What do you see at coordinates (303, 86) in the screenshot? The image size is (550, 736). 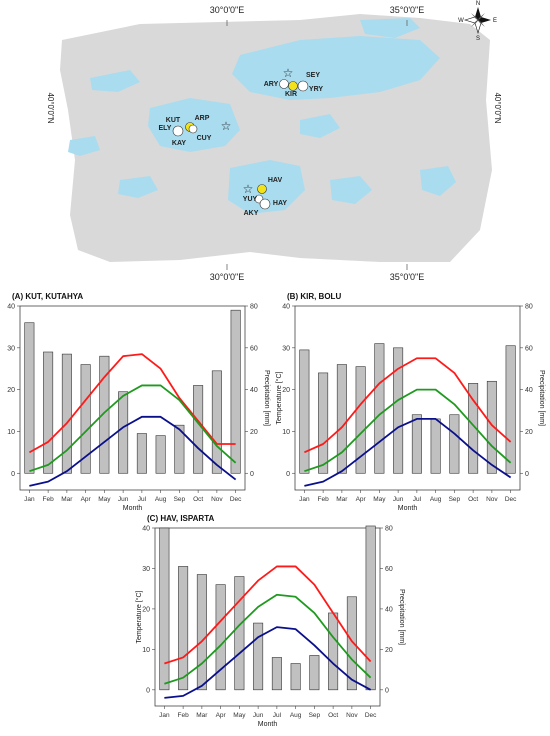 I see `site-marker-yry` at bounding box center [303, 86].